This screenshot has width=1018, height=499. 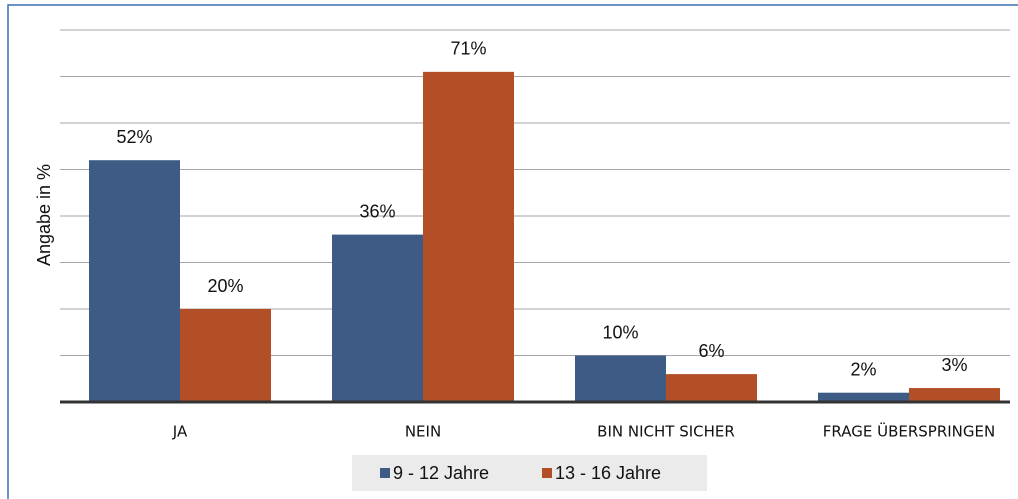 What do you see at coordinates (666, 432) in the screenshot?
I see `x-tick-label: BIN NICHT SICHER` at bounding box center [666, 432].